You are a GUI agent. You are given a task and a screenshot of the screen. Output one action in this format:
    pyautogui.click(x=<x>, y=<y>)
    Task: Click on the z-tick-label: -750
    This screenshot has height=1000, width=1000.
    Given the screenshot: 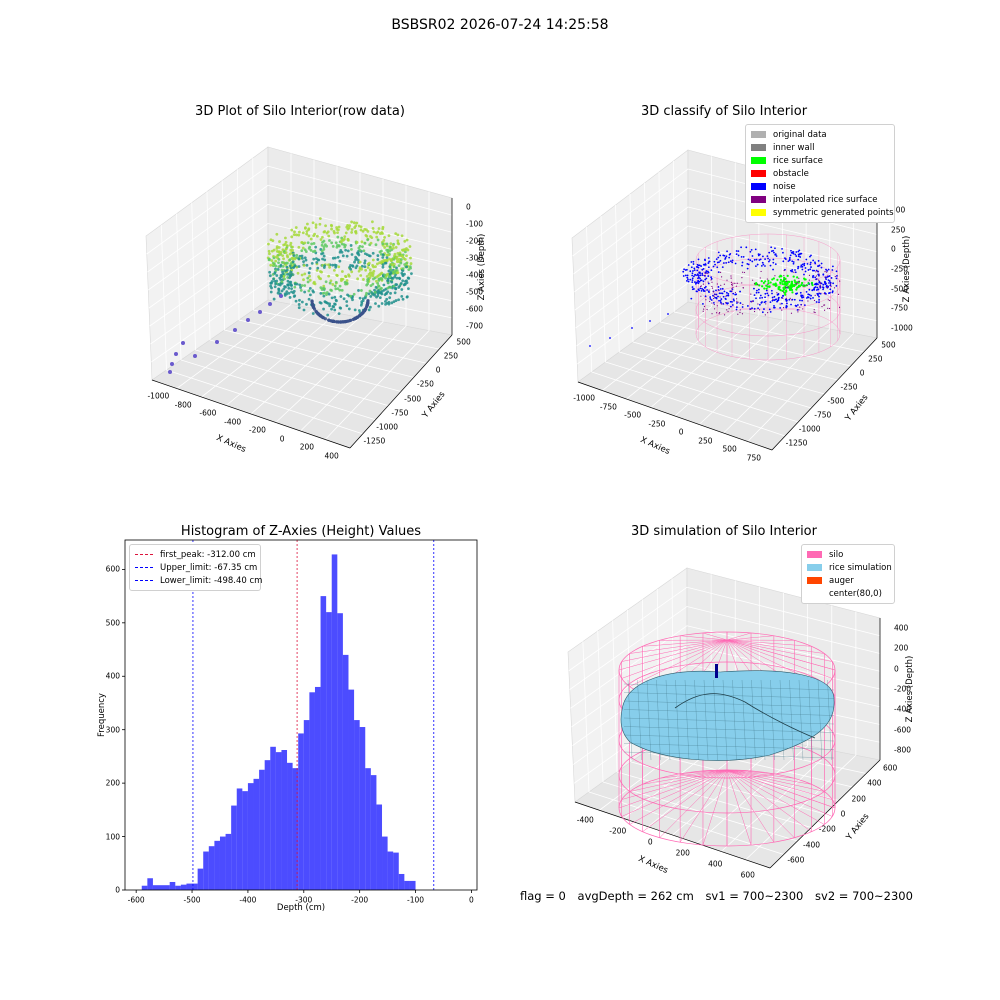 What is the action you would take?
    pyautogui.click(x=900, y=308)
    